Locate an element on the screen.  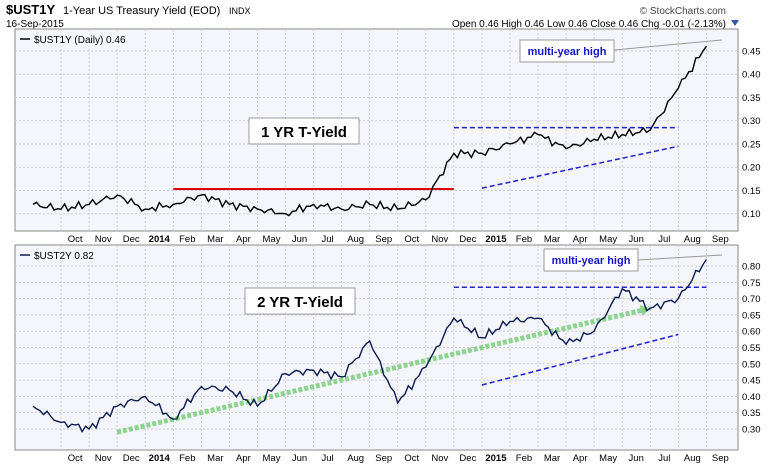
callout-1y-pointer is located at coordinates (668, 45).